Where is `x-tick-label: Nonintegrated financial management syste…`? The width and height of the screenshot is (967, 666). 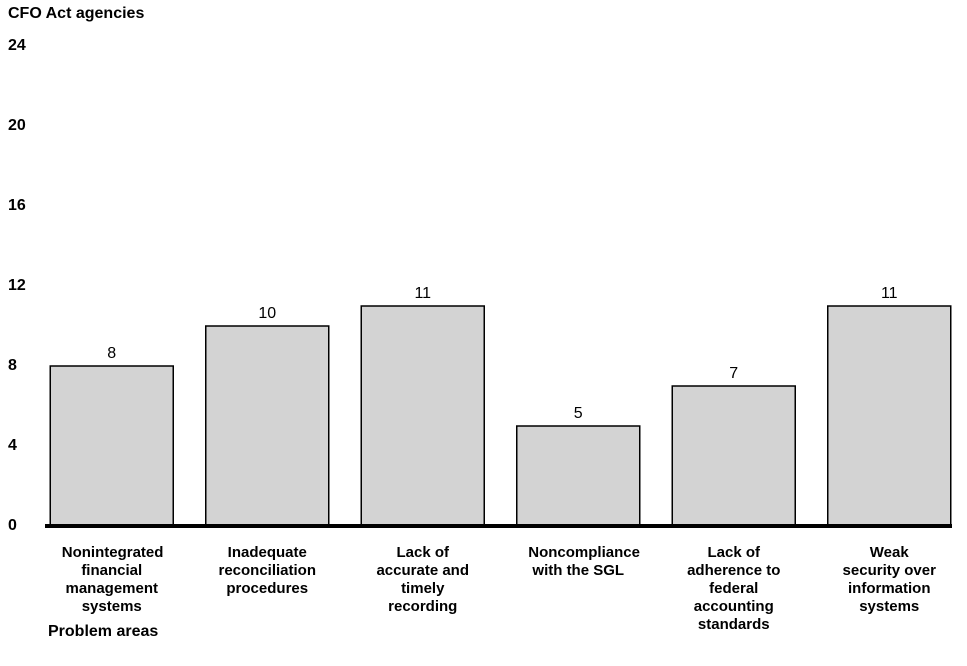
x-tick-label: Nonintegrated financial management syste… is located at coordinates (112, 579).